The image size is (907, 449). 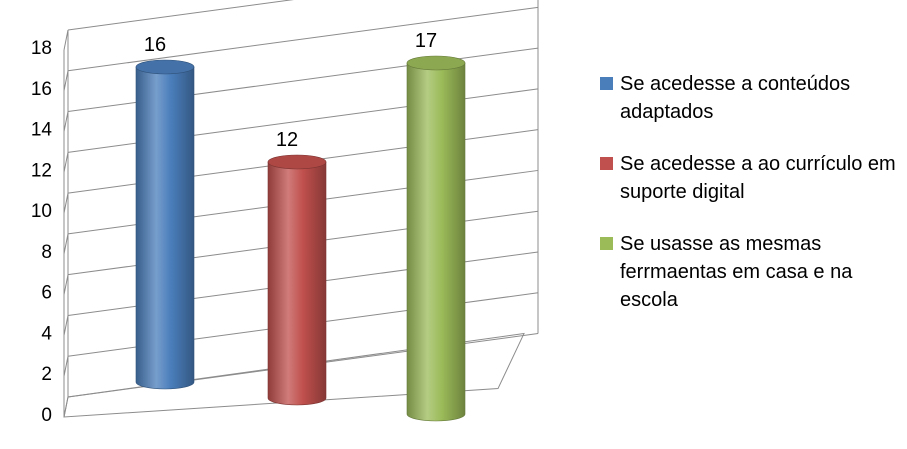 What do you see at coordinates (287, 140) in the screenshot?
I see `data-label-2: 12` at bounding box center [287, 140].